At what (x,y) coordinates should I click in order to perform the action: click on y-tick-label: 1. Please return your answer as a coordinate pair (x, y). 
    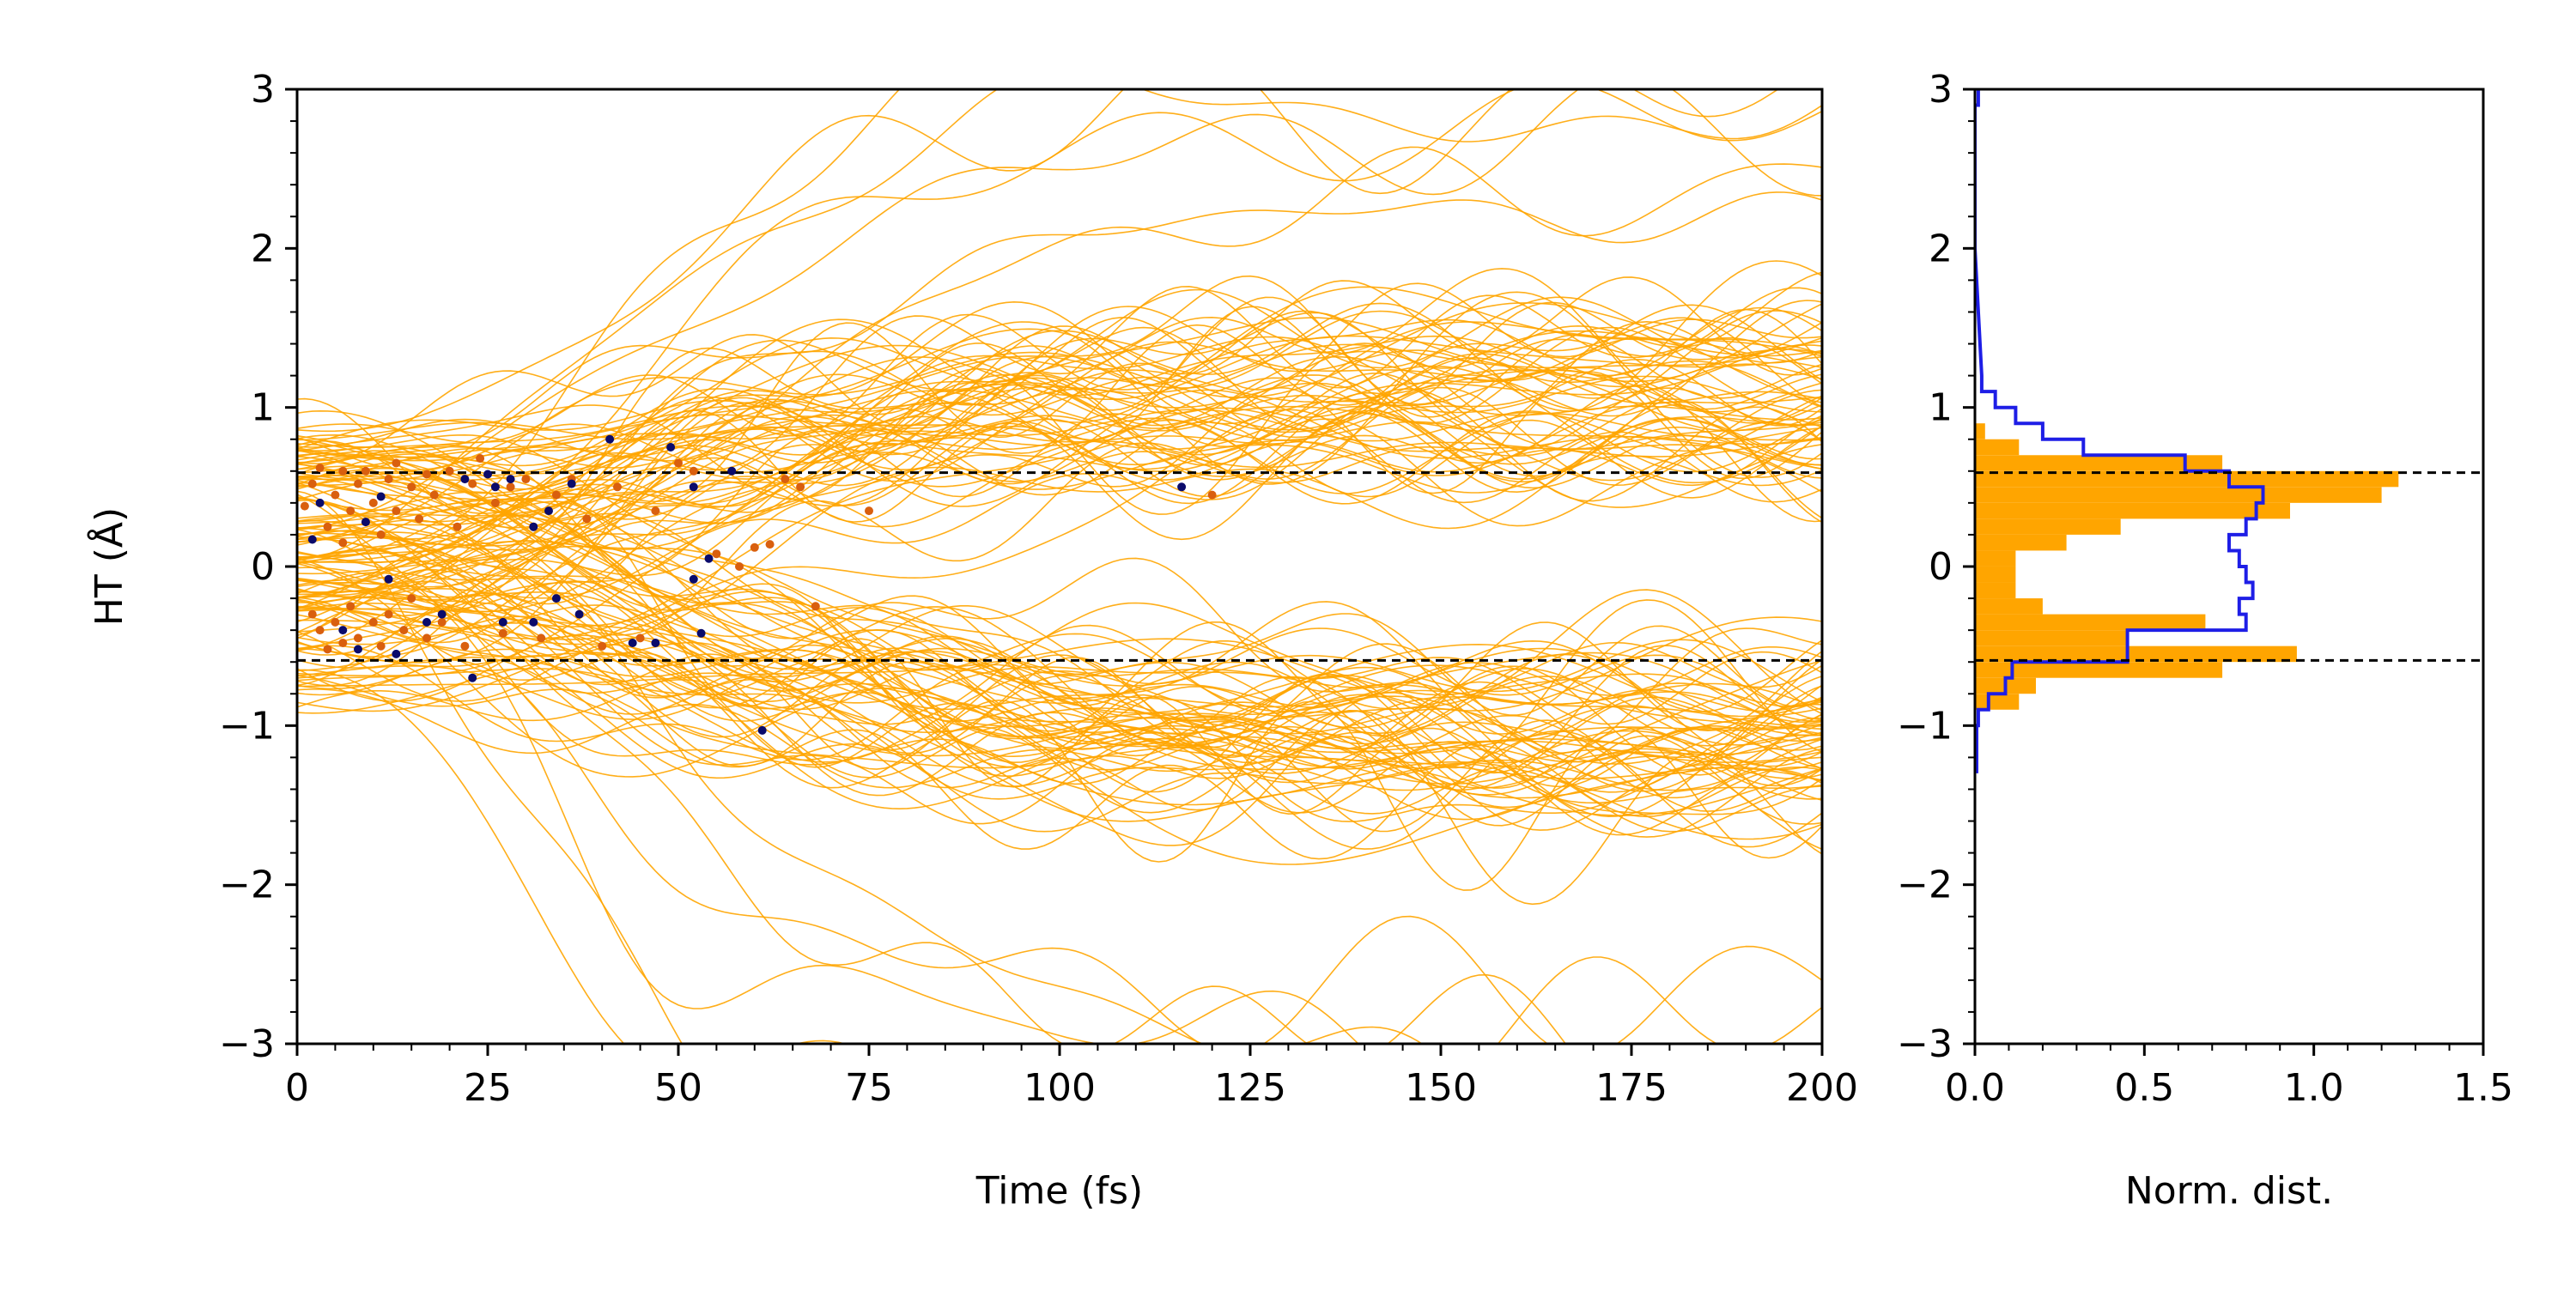
    Looking at the image, I should click on (1941, 408).